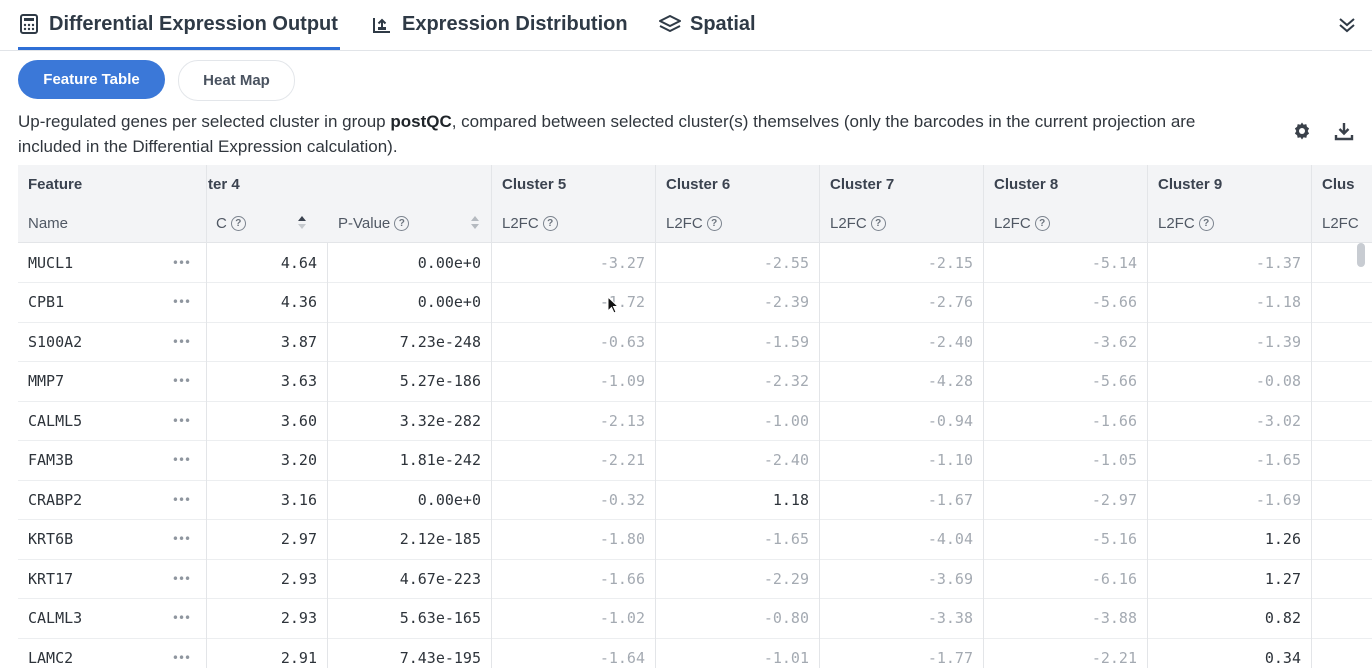  Describe the element at coordinates (1066, 223) in the screenshot. I see `cluster-8-l2fc-header: L2FC?` at that location.